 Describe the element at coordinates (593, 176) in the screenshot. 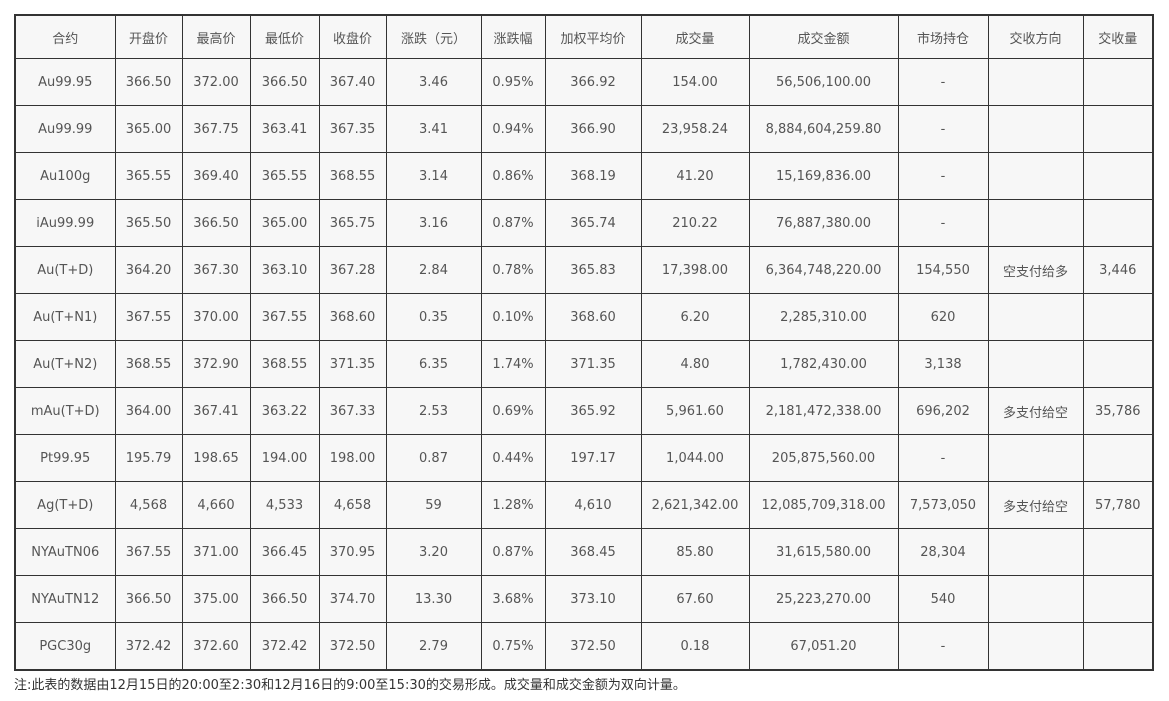

I see `table-cell: 368.19` at that location.